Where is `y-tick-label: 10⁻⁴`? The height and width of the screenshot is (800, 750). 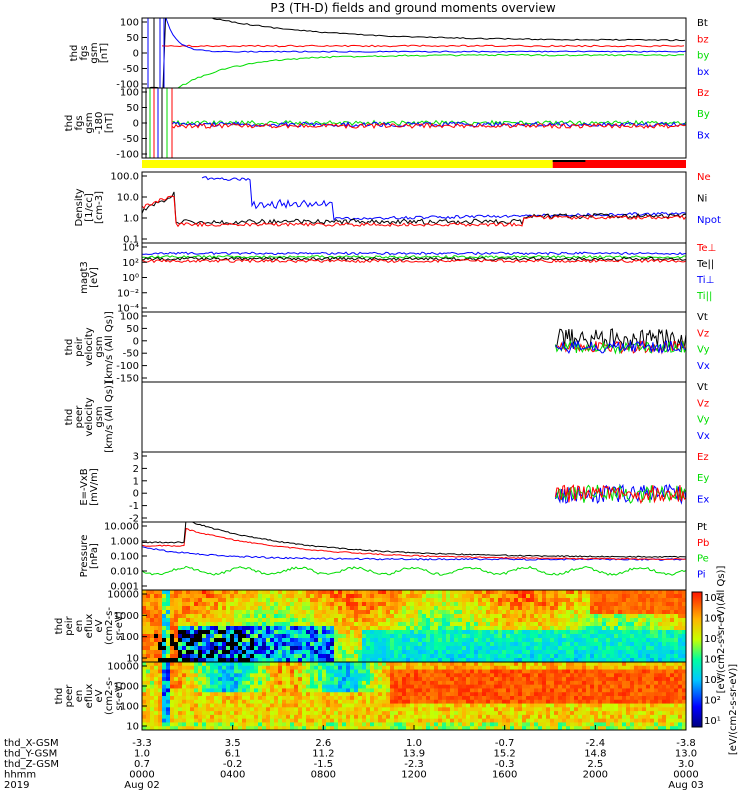
y-tick-label: 10⁻⁴ is located at coordinates (128, 309).